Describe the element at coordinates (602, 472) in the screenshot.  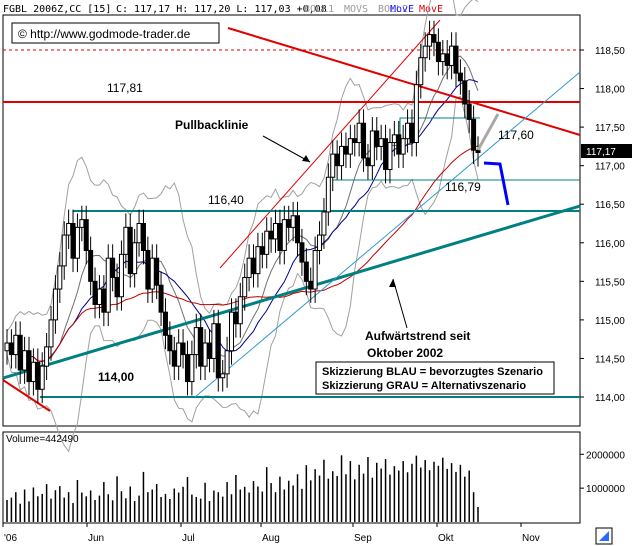
I see `volume-axis: 2000000 1000000` at that location.